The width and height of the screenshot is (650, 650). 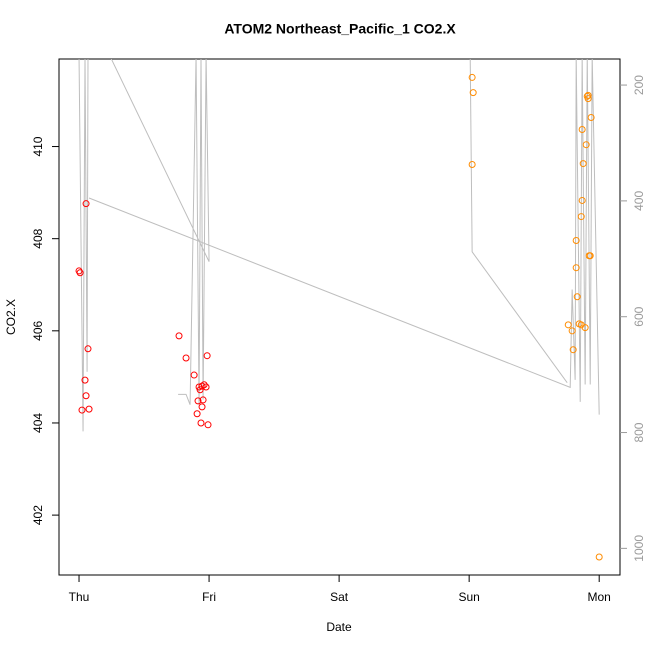 What do you see at coordinates (339, 627) in the screenshot?
I see `x-axis-label: Date` at bounding box center [339, 627].